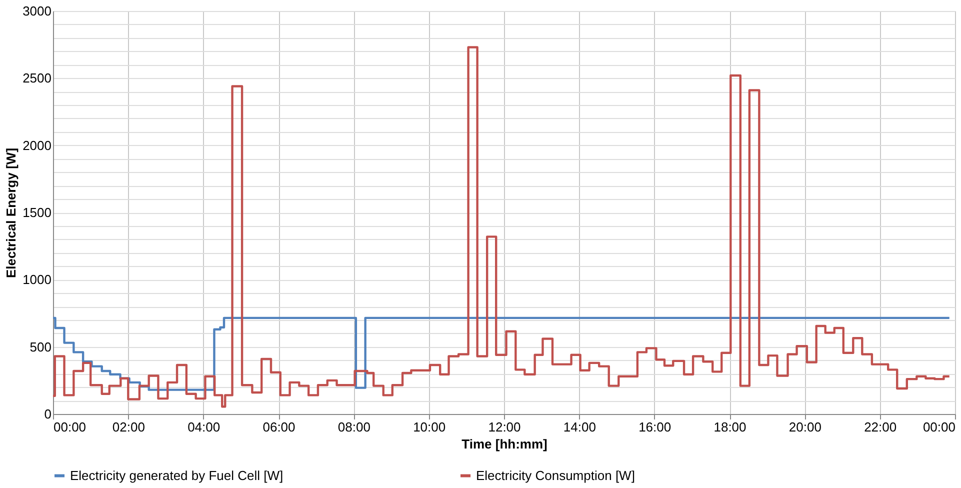 The width and height of the screenshot is (961, 488). What do you see at coordinates (41, 346) in the screenshot?
I see `y-tick-label: 500` at bounding box center [41, 346].